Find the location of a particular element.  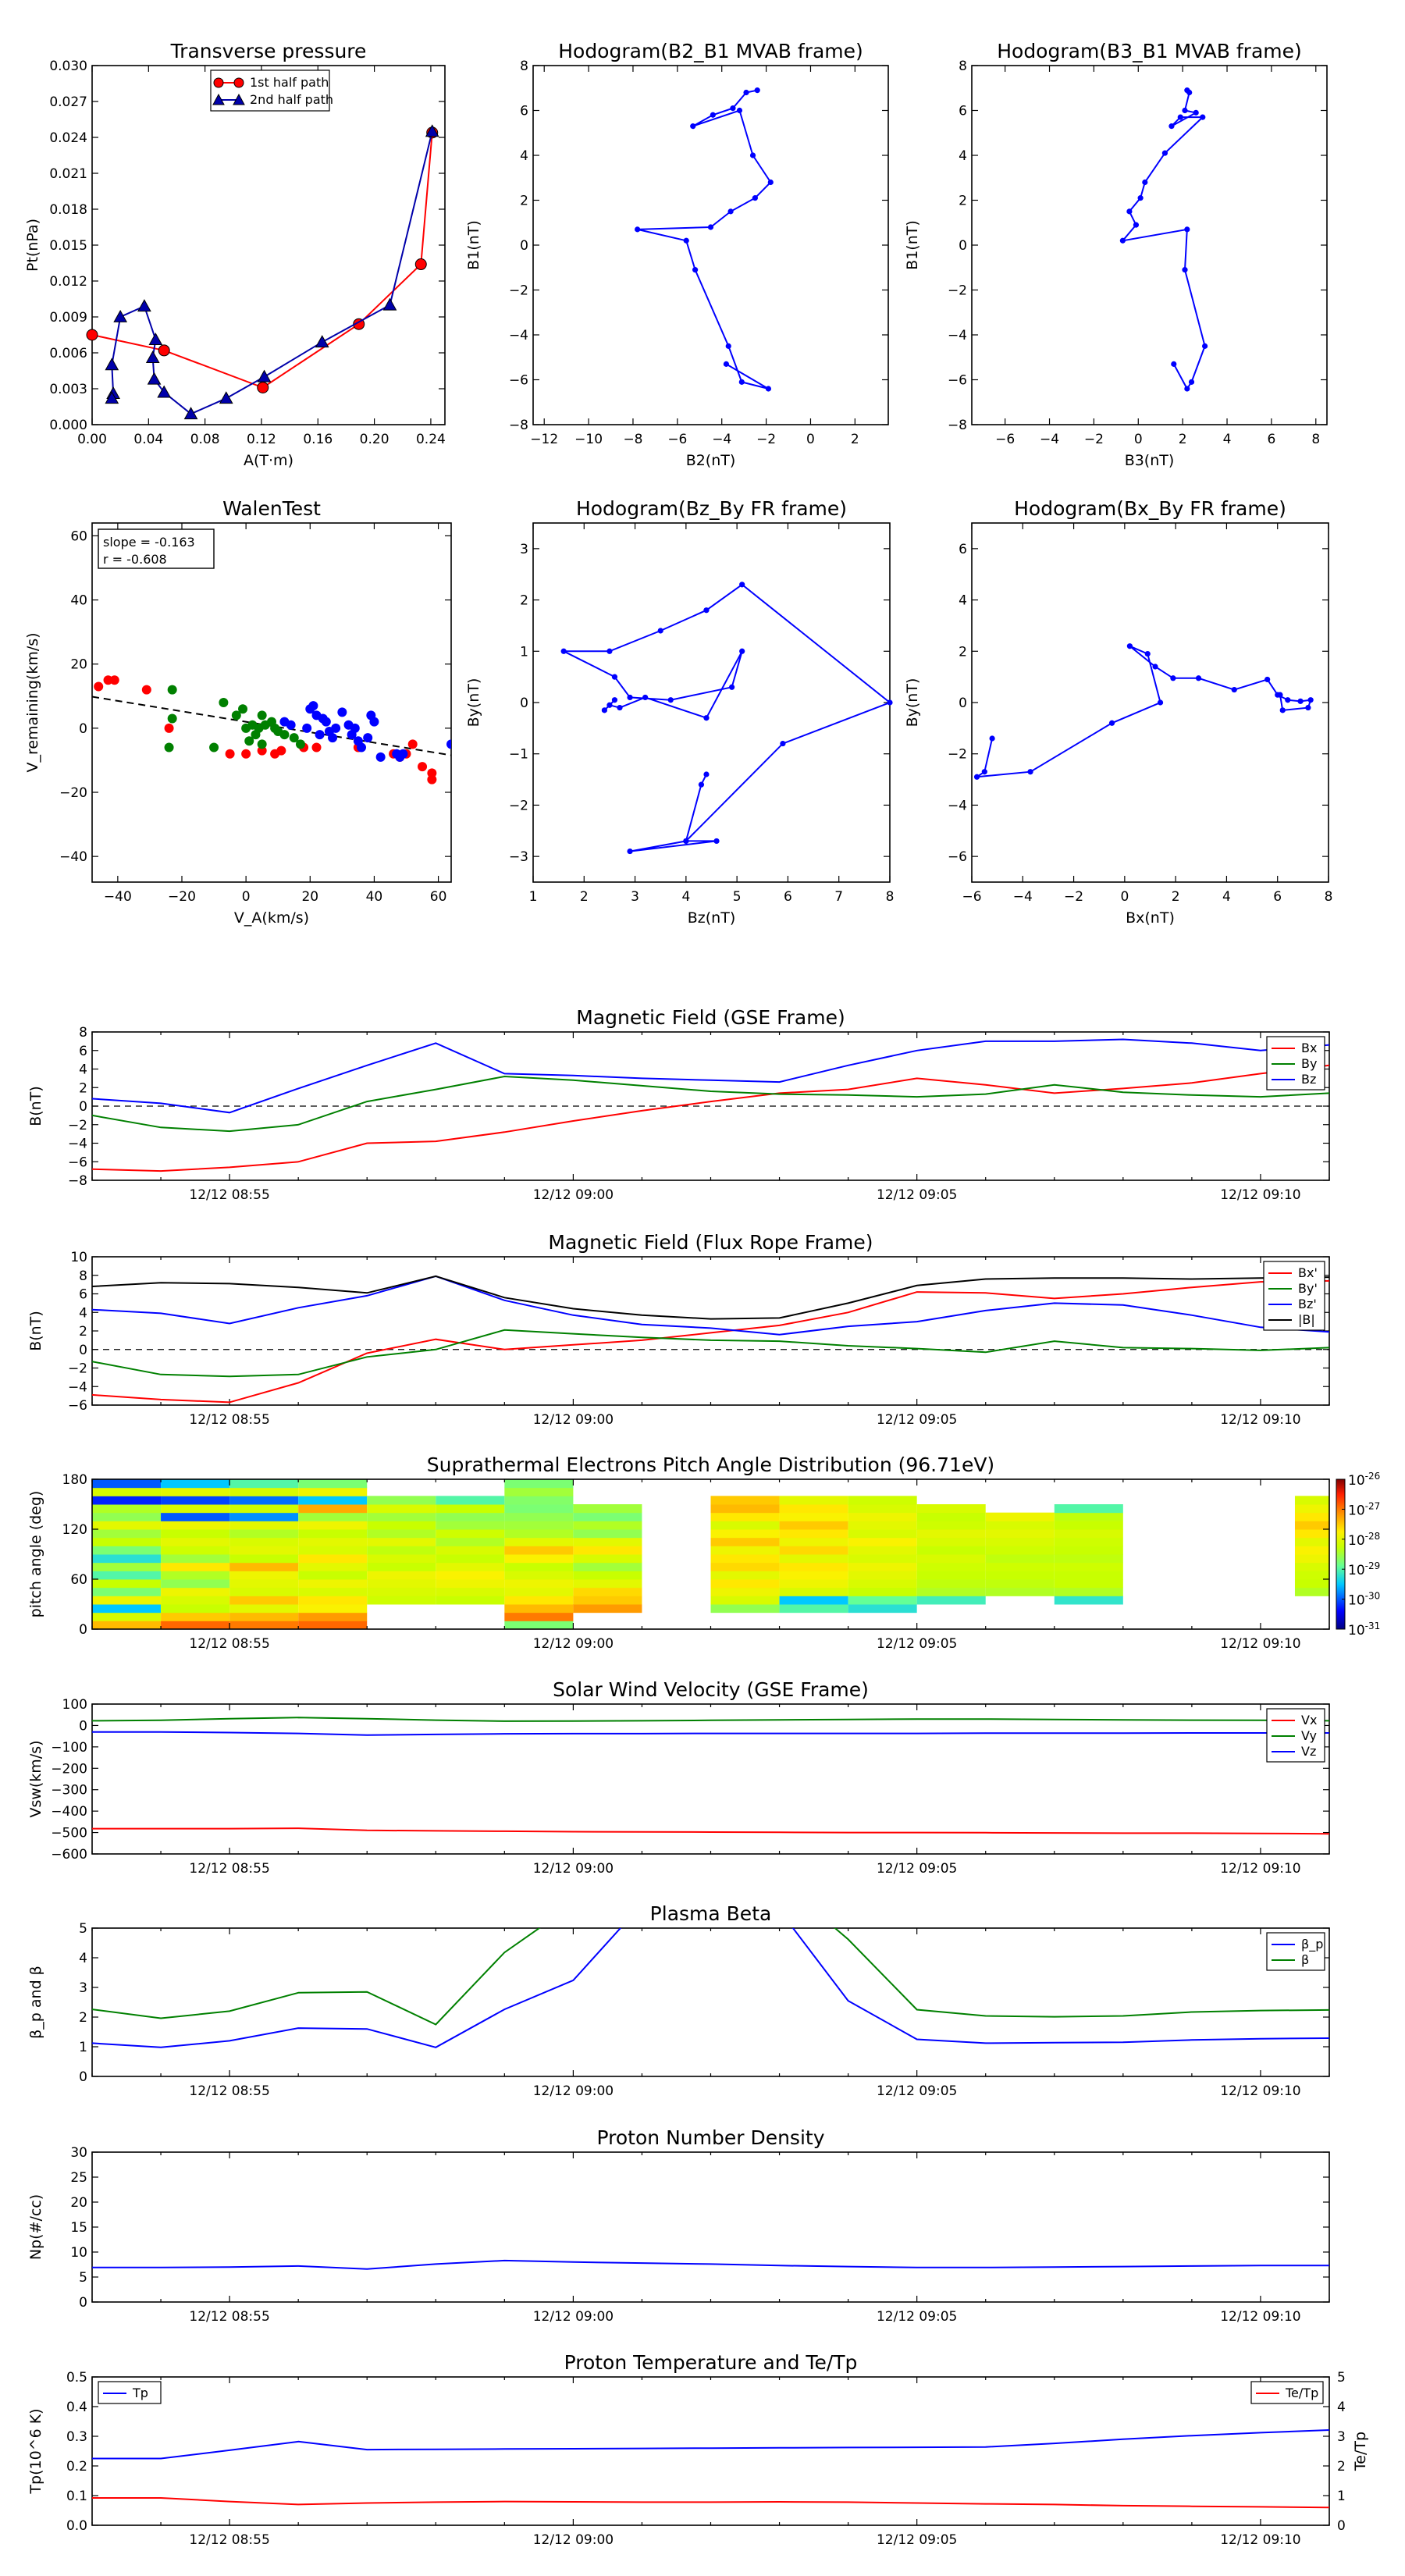

vsw-ytick-label: −300 is located at coordinates (69, 1791).